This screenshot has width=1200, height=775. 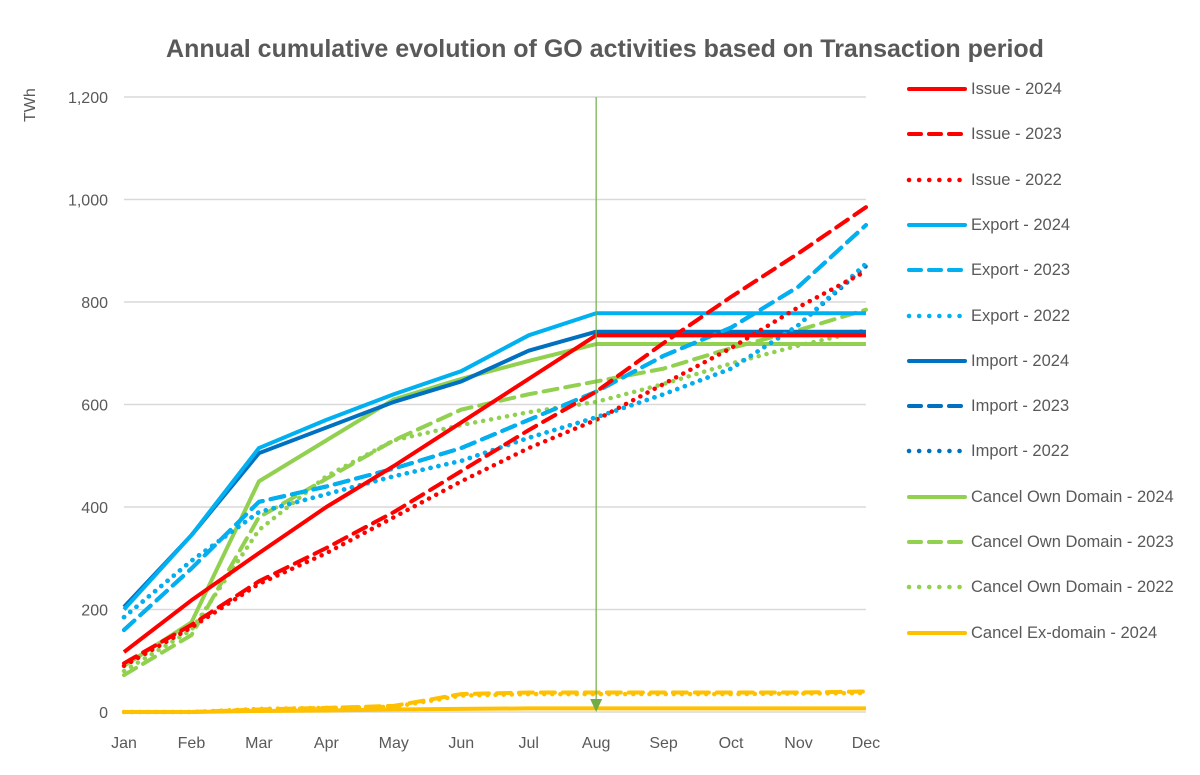 I want to click on x-tick-label: Jul, so click(x=528, y=743).